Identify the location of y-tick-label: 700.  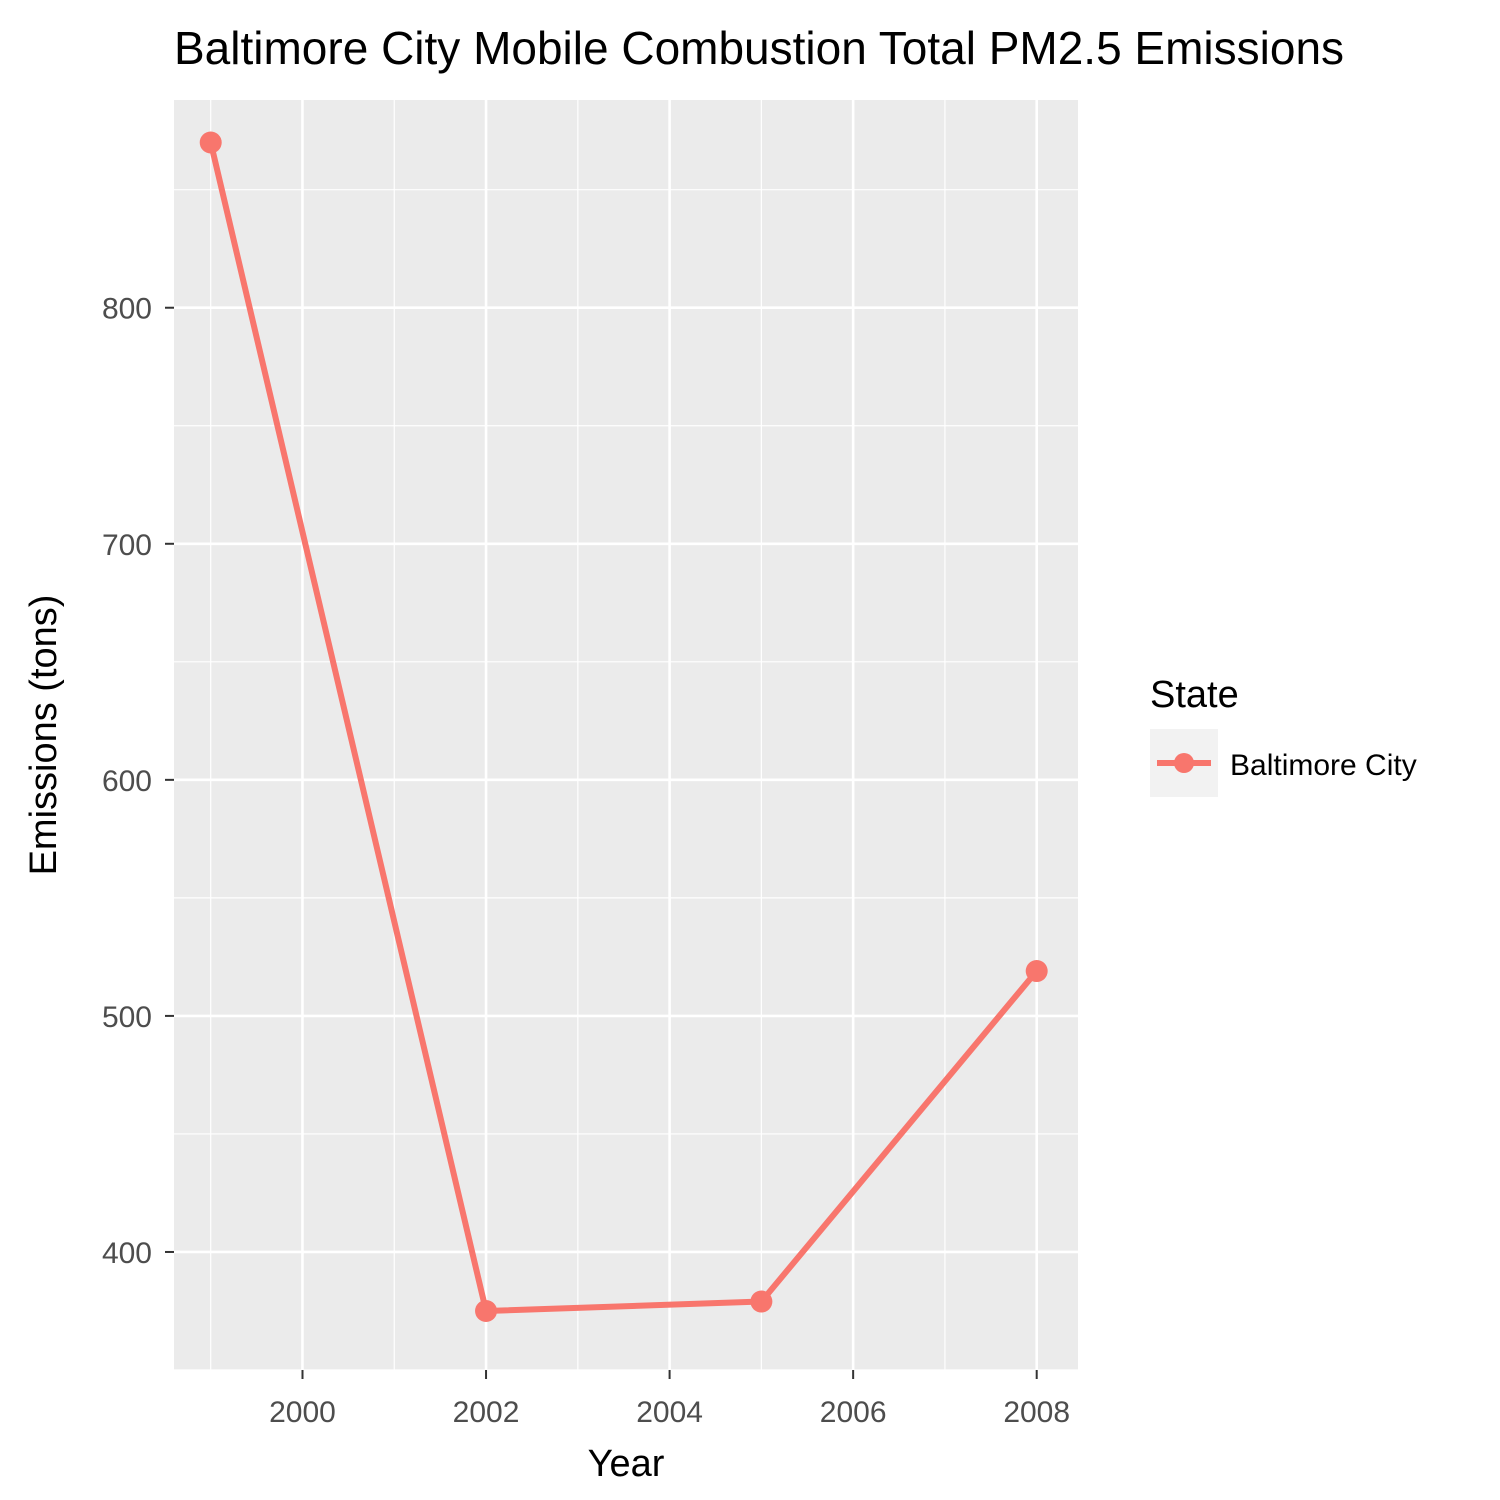
(127, 545).